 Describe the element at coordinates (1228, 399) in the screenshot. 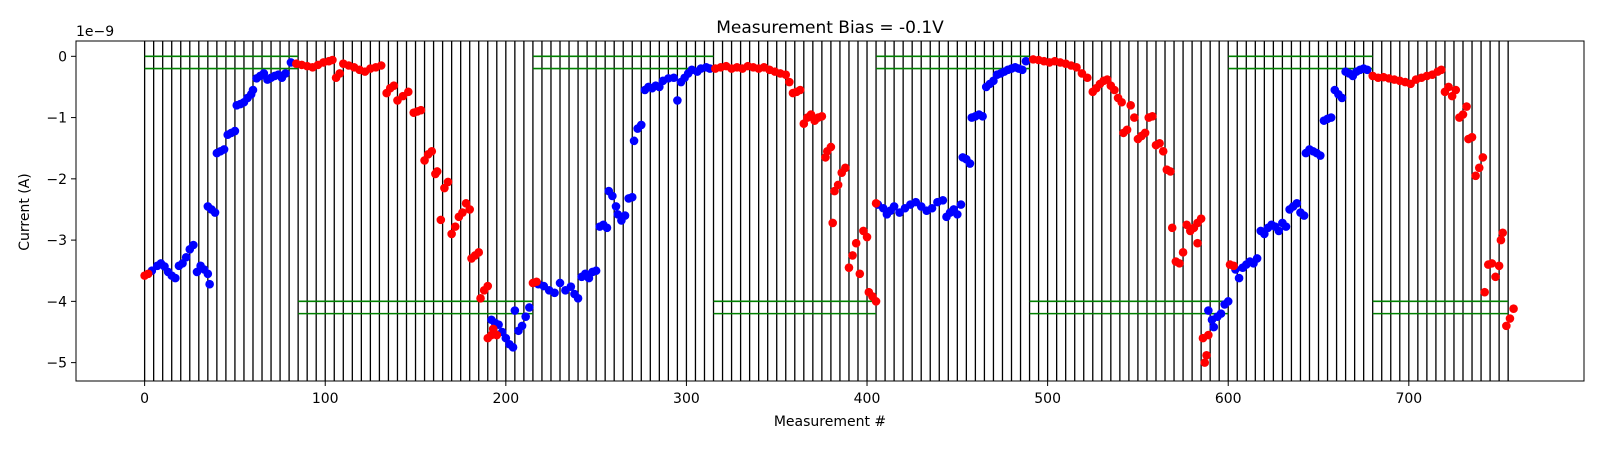

I see `x-tick-label: 600` at that location.